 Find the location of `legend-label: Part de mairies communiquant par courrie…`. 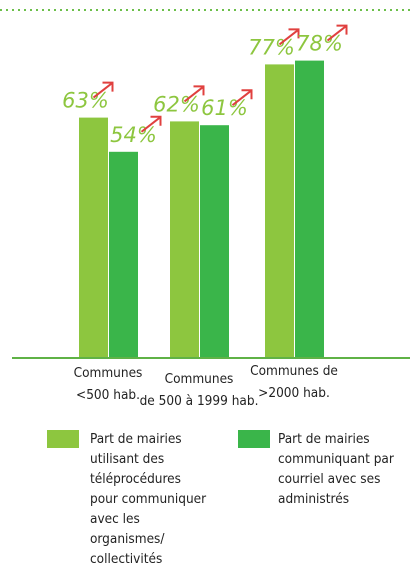

legend-label: Part de mairies communiquant par courrie… is located at coordinates (336, 469).